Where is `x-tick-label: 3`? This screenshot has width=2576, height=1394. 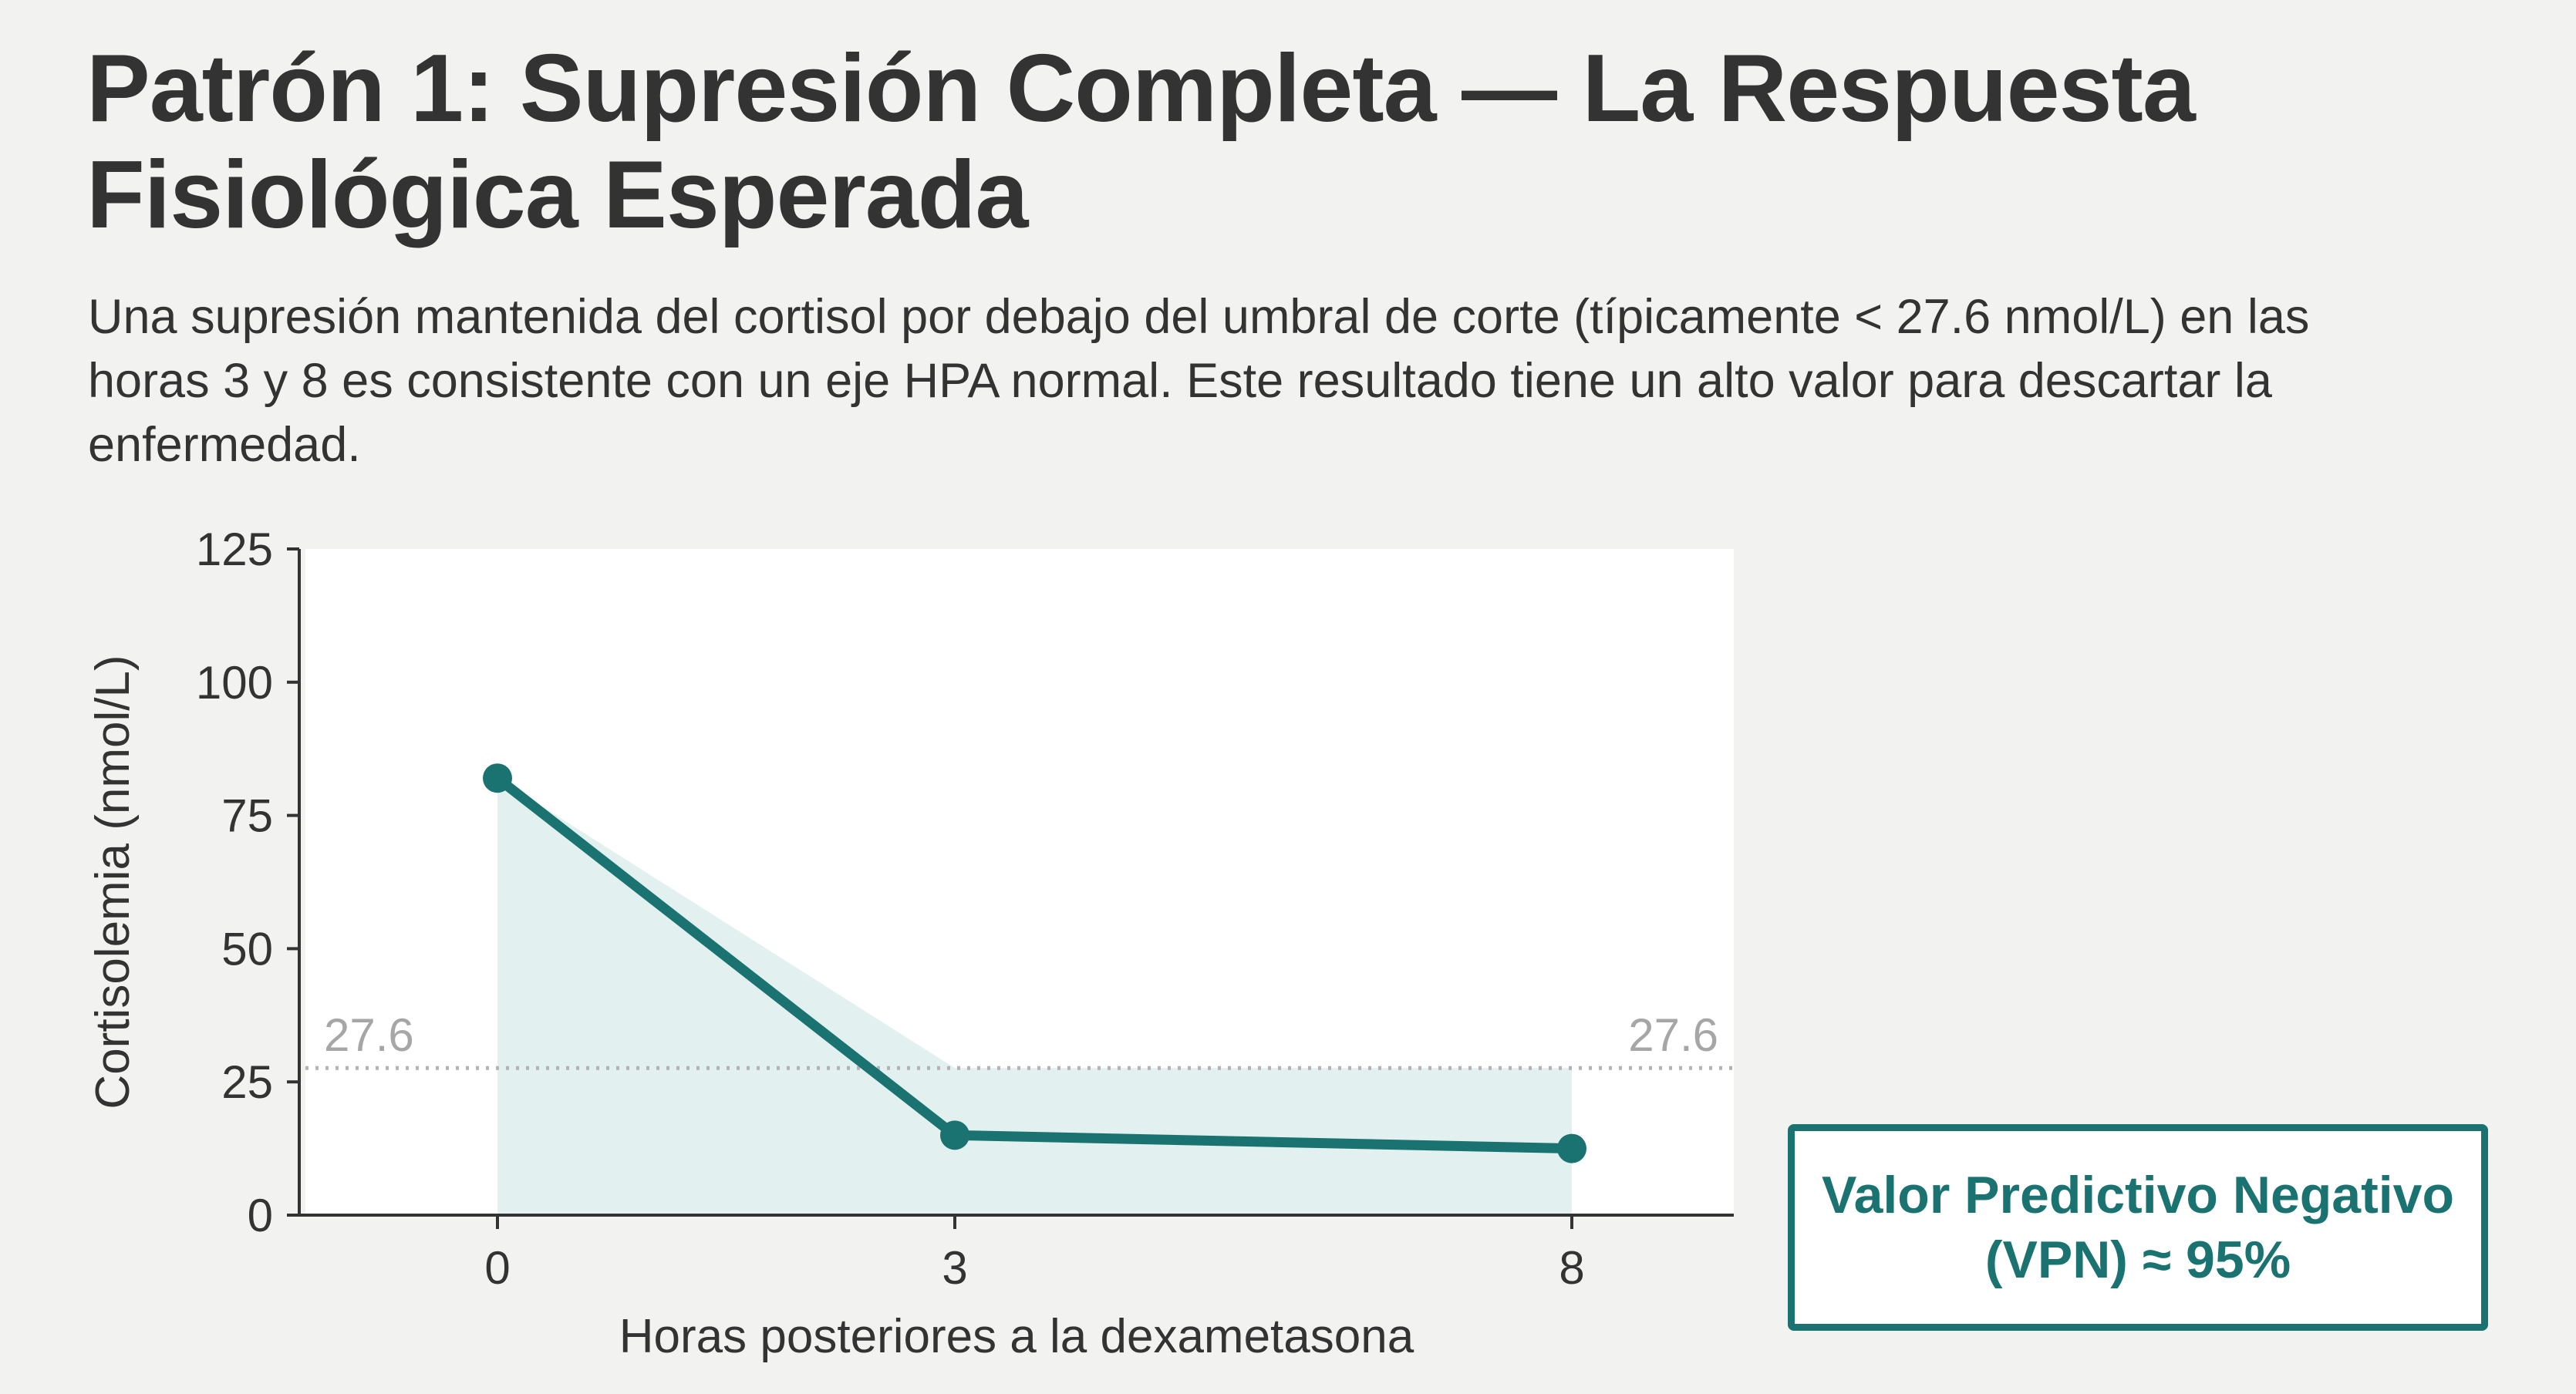 x-tick-label: 3 is located at coordinates (954, 1268).